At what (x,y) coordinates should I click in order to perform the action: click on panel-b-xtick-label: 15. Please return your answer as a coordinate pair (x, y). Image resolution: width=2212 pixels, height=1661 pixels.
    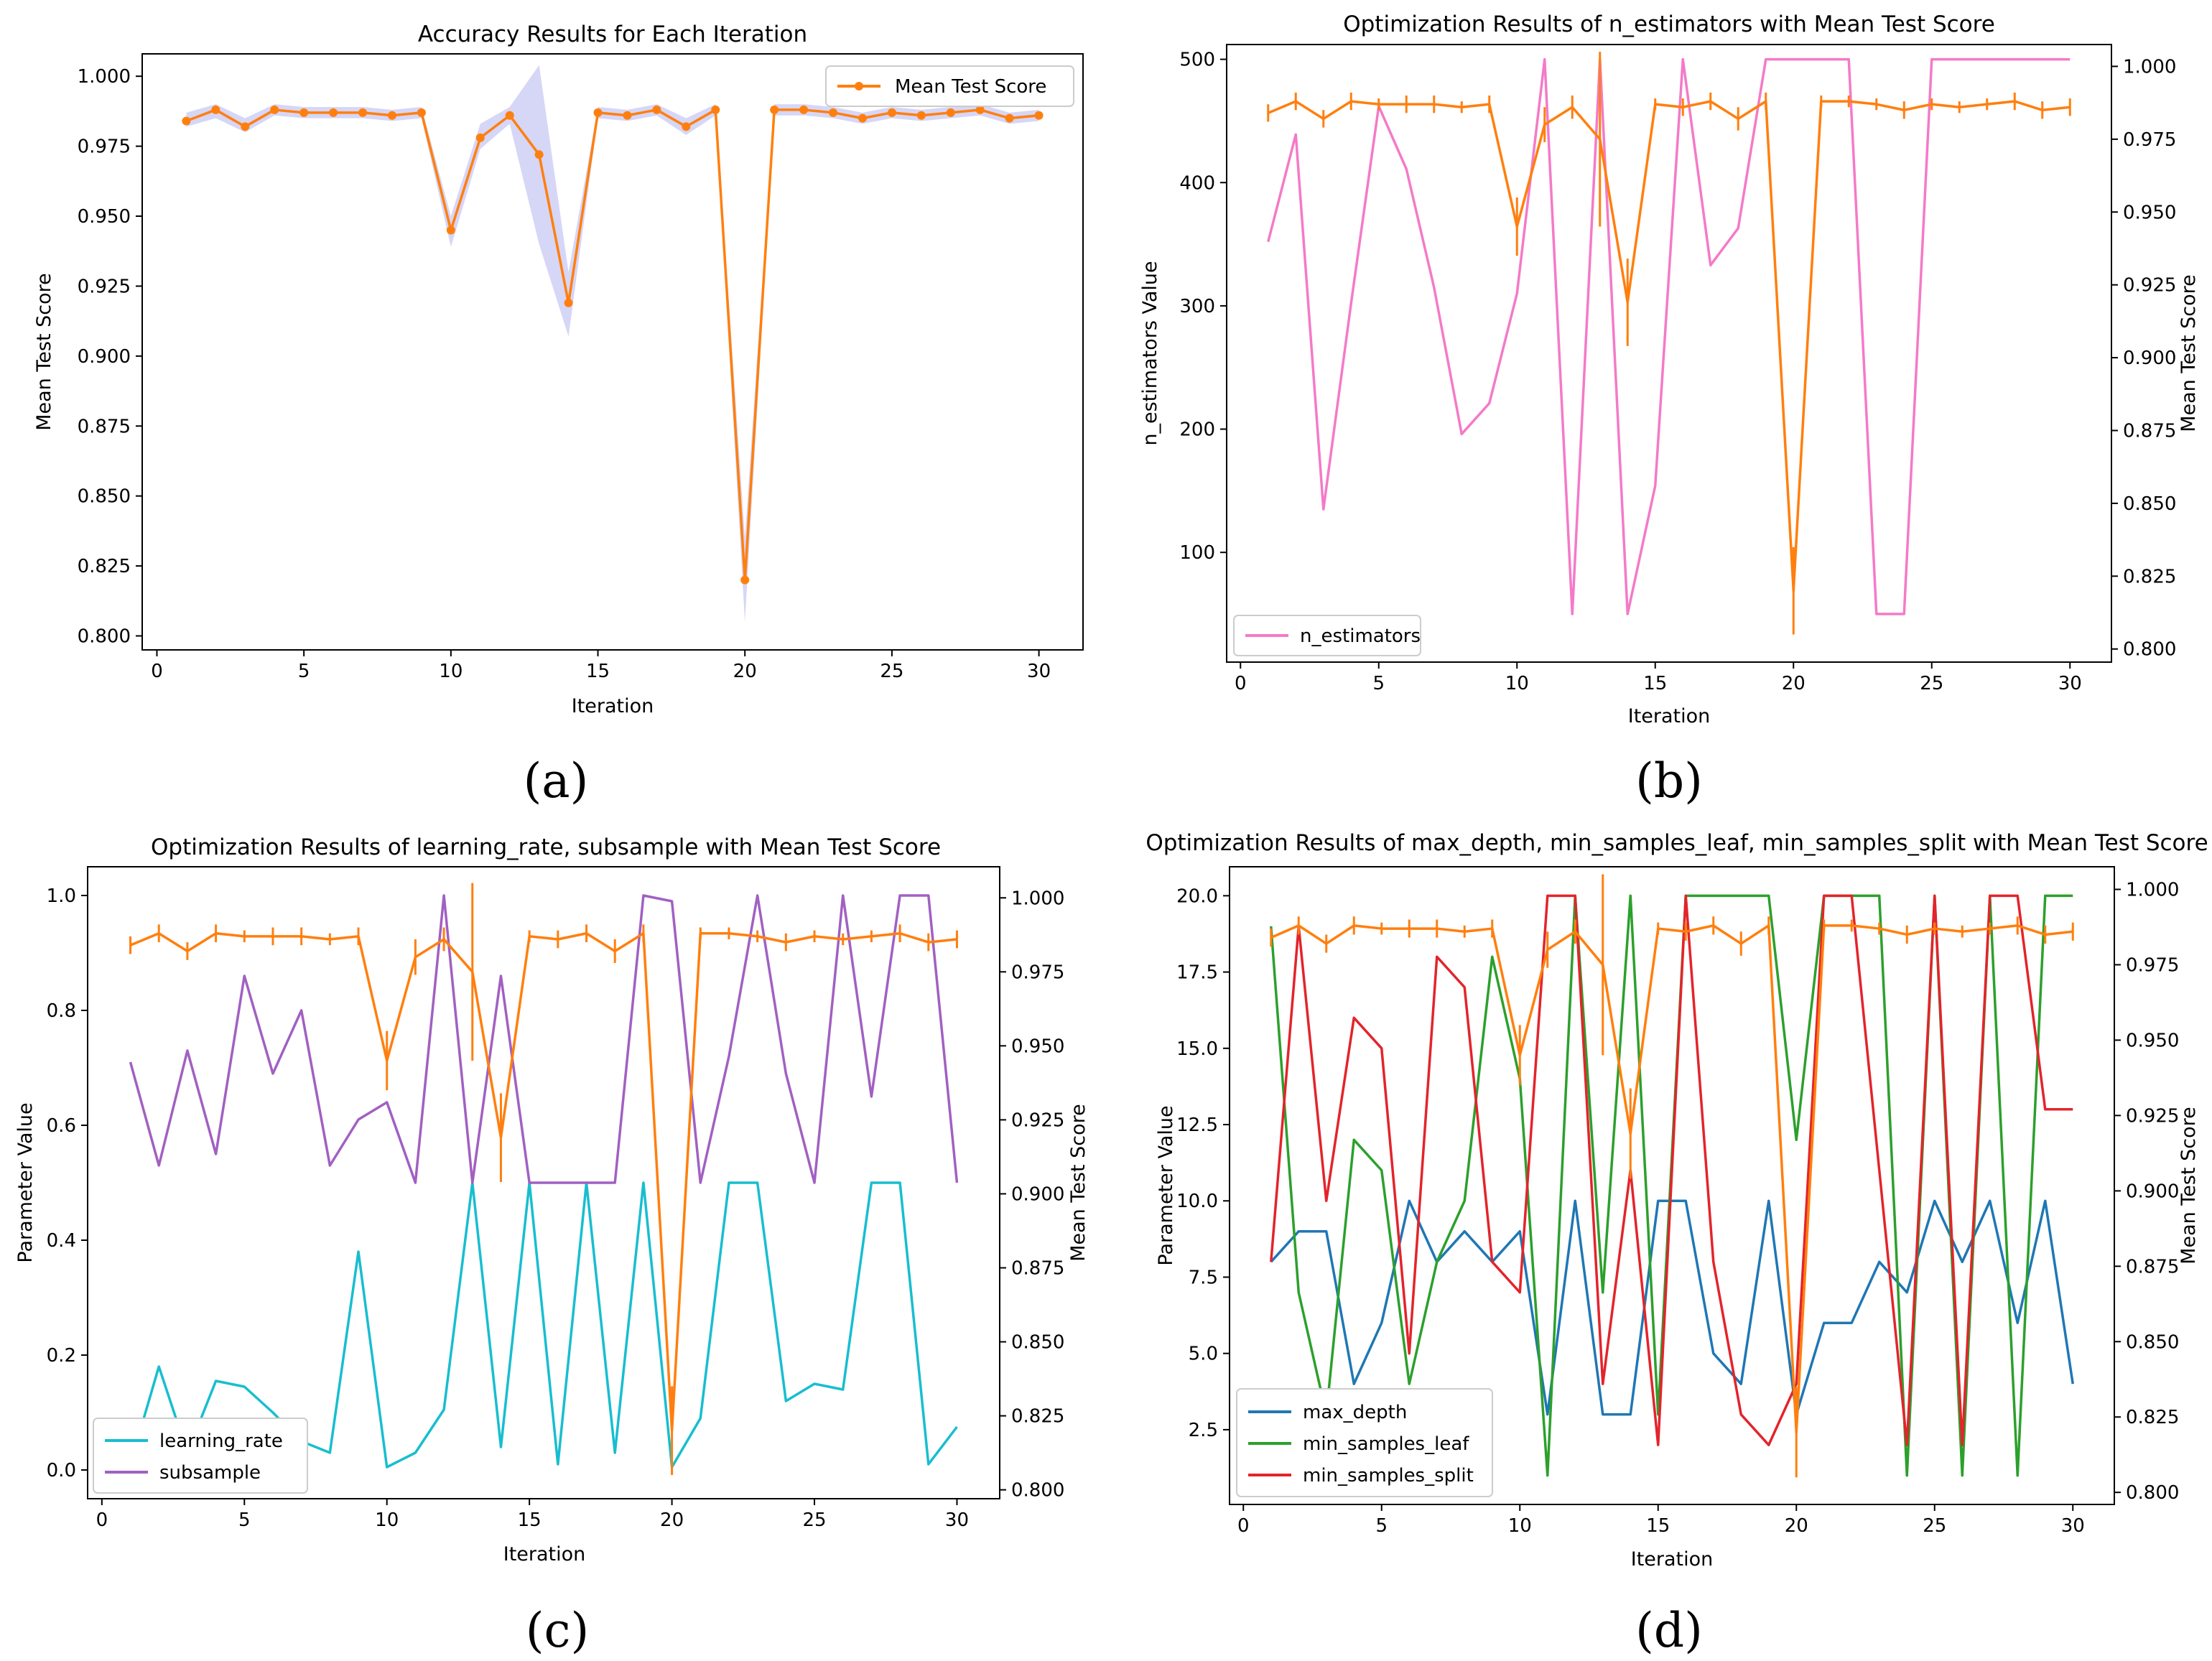
    Looking at the image, I should click on (1655, 683).